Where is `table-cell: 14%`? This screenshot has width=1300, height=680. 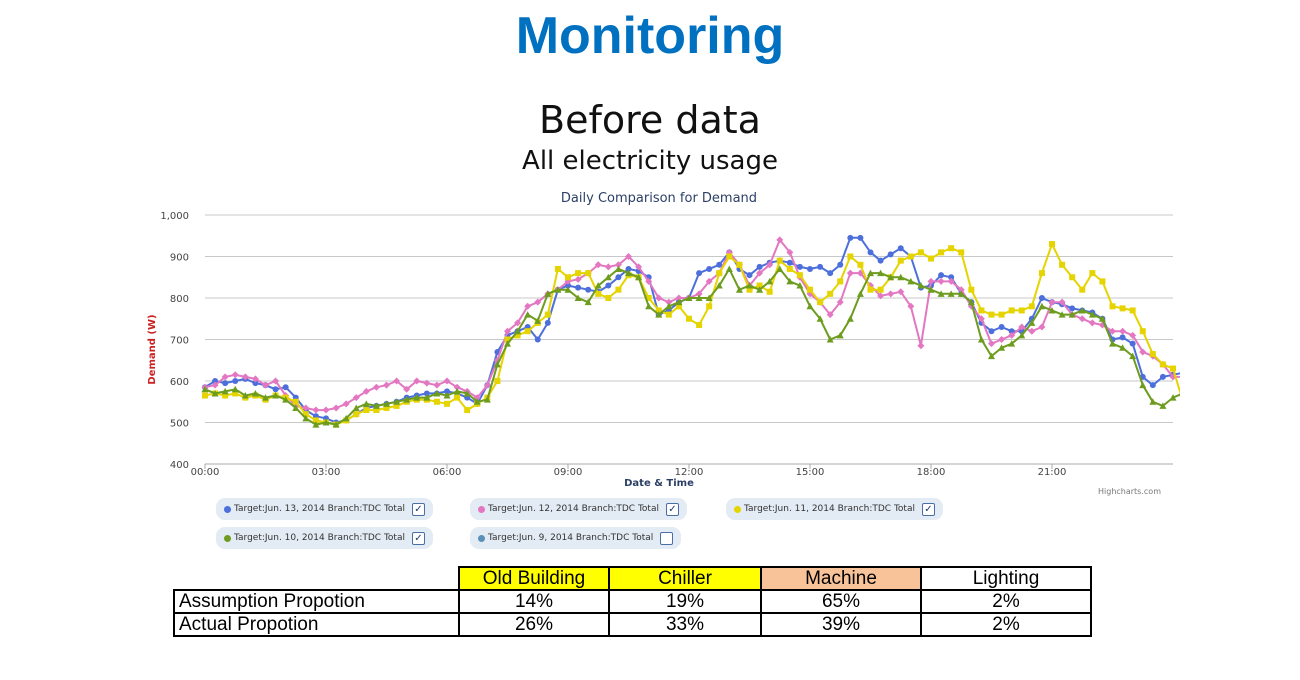 table-cell: 14% is located at coordinates (534, 601).